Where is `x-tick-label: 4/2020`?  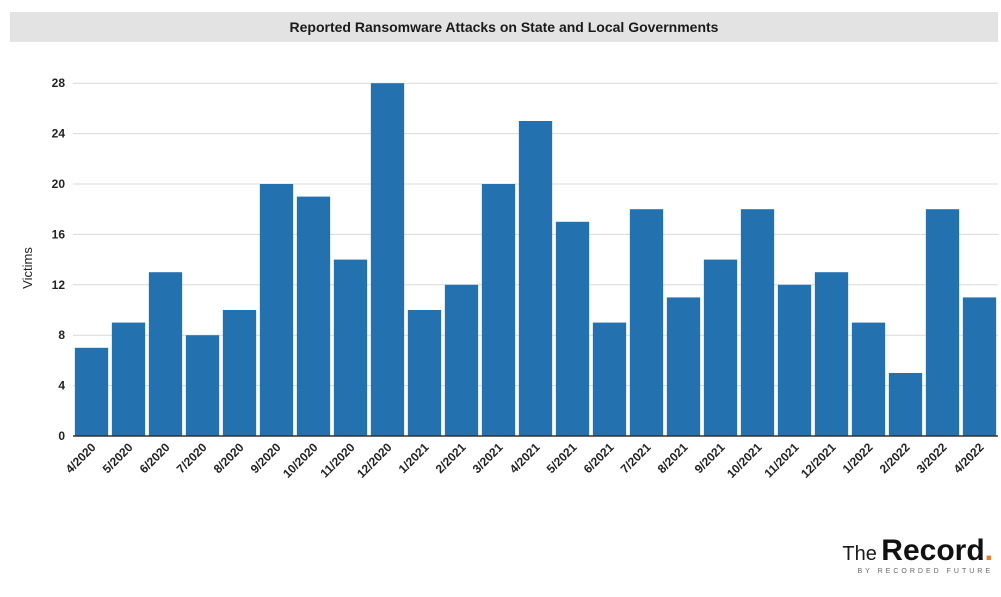
x-tick-label: 4/2020 is located at coordinates (81, 458).